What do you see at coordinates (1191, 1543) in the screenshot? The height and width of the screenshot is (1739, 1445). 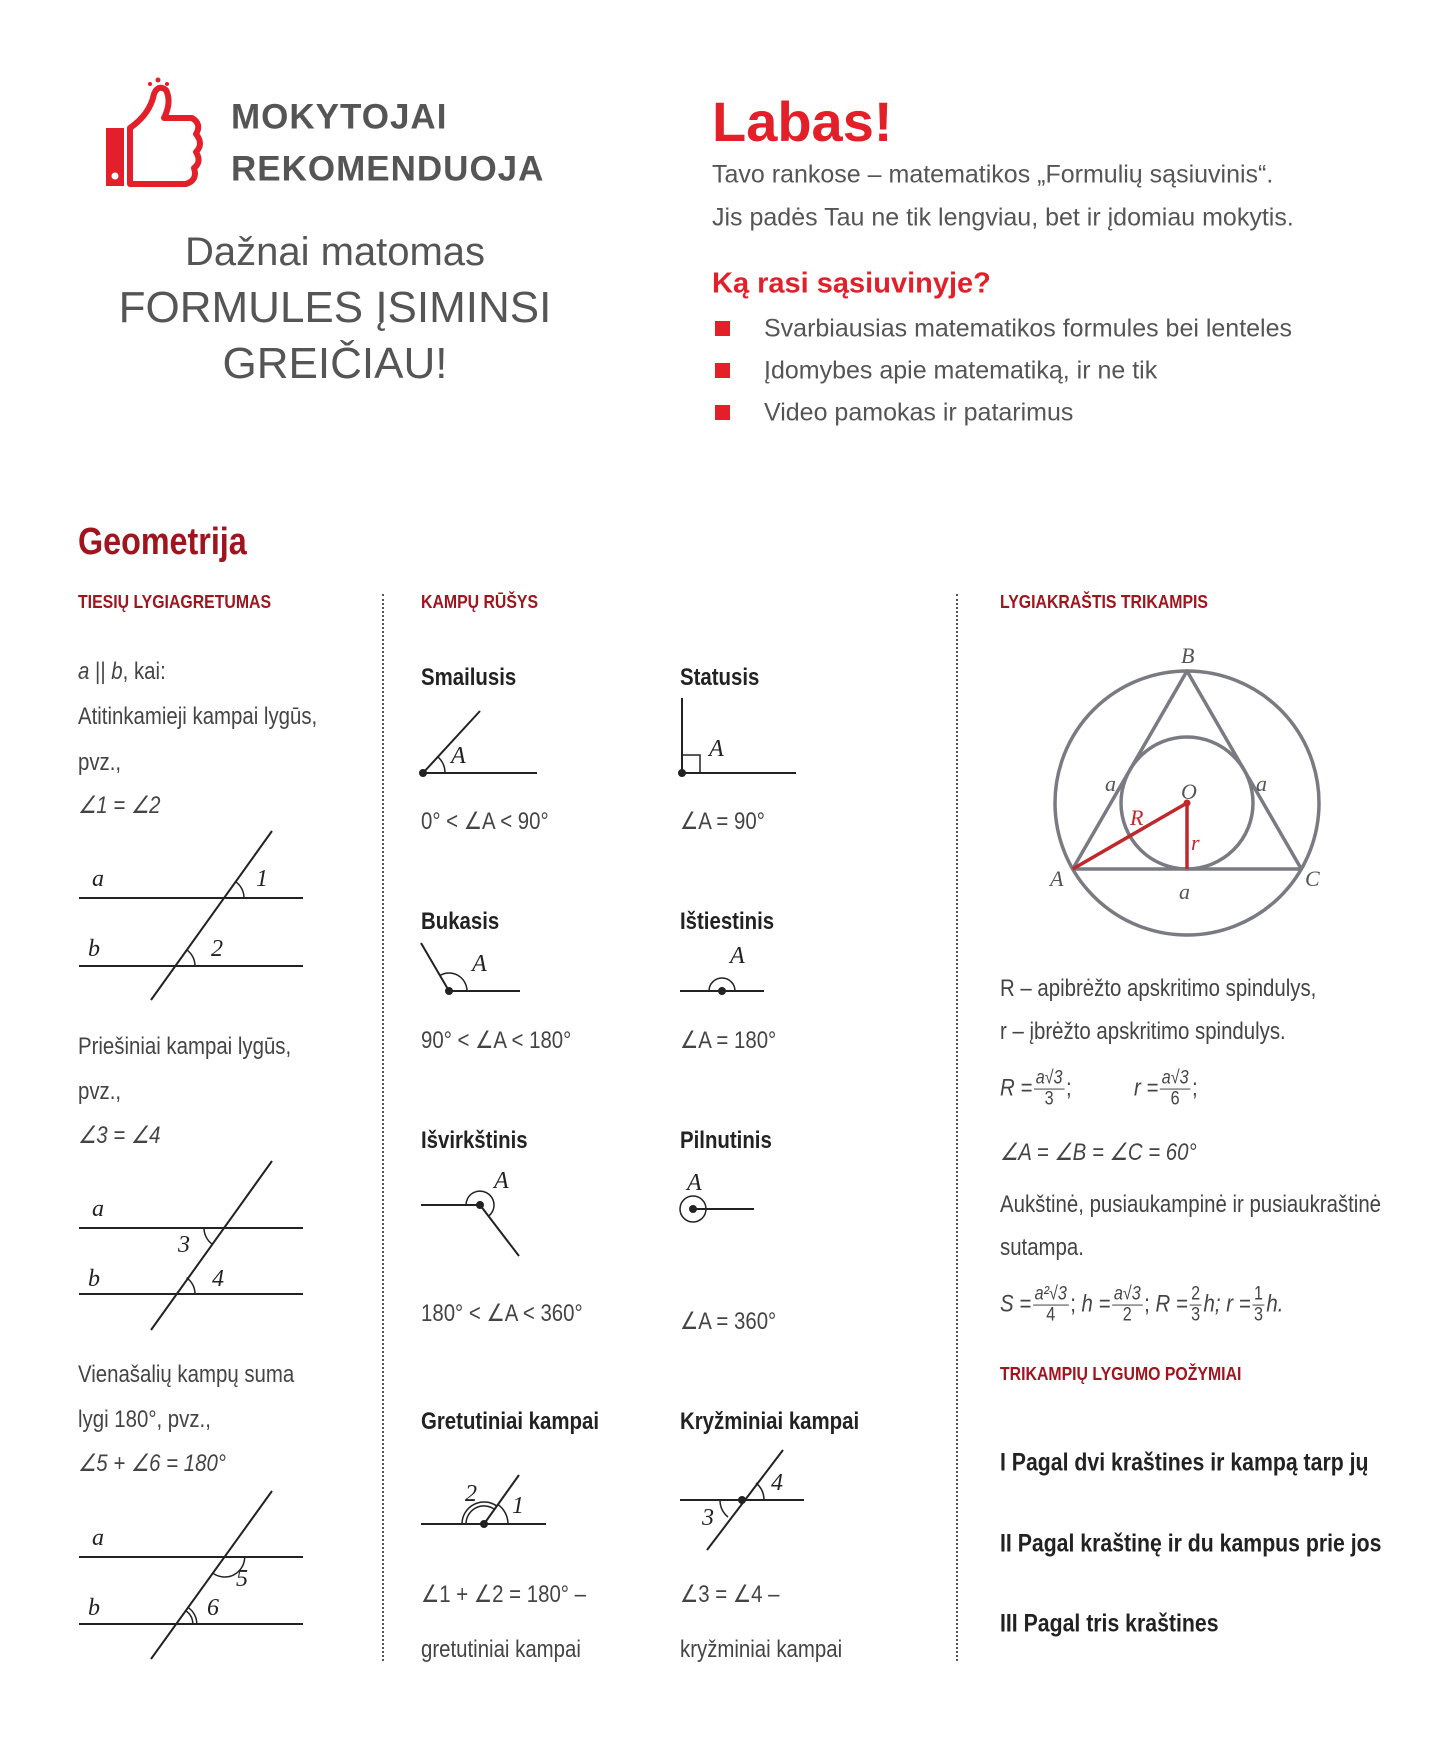 I see `criterion-asa: II Pagal kraštinę ir du kampus prie jos` at bounding box center [1191, 1543].